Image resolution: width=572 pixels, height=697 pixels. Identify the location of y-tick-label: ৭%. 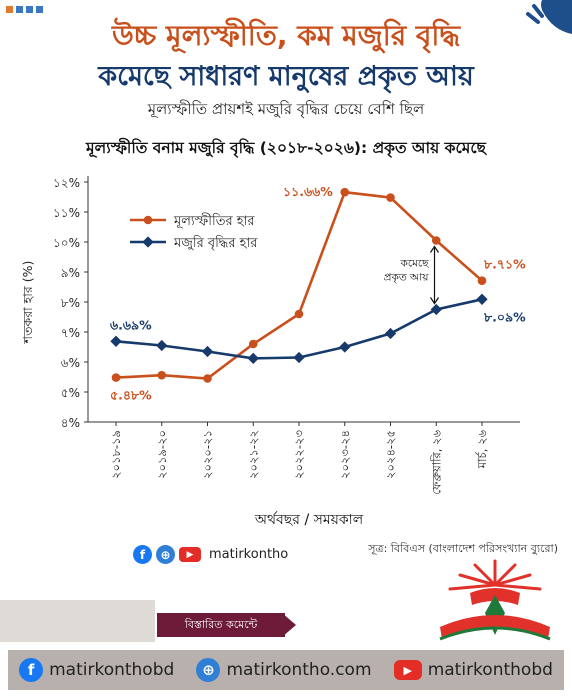
(70, 333).